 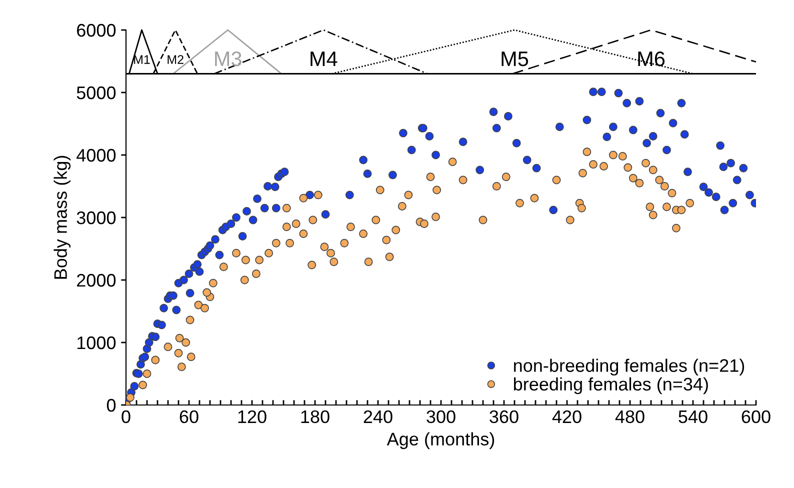 I want to click on y-tick-label: 3000, so click(x=96, y=217).